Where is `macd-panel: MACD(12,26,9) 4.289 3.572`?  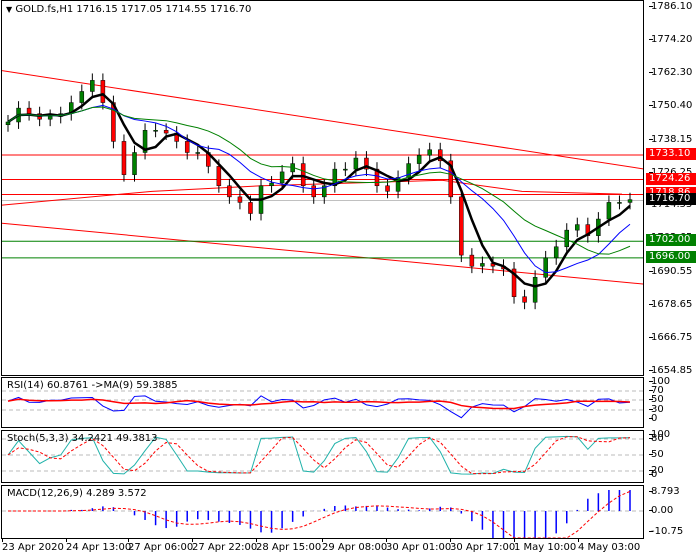 macd-panel: MACD(12,26,9) 4.289 3.572 is located at coordinates (322, 512).